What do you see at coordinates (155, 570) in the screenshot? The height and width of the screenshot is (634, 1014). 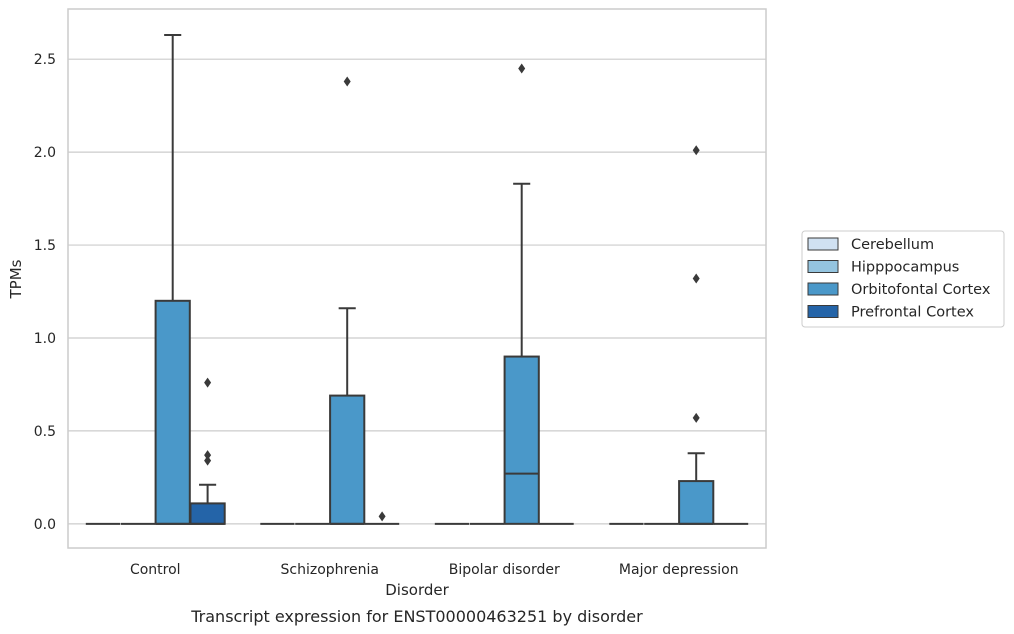 I see `x-tick-label: Control` at bounding box center [155, 570].